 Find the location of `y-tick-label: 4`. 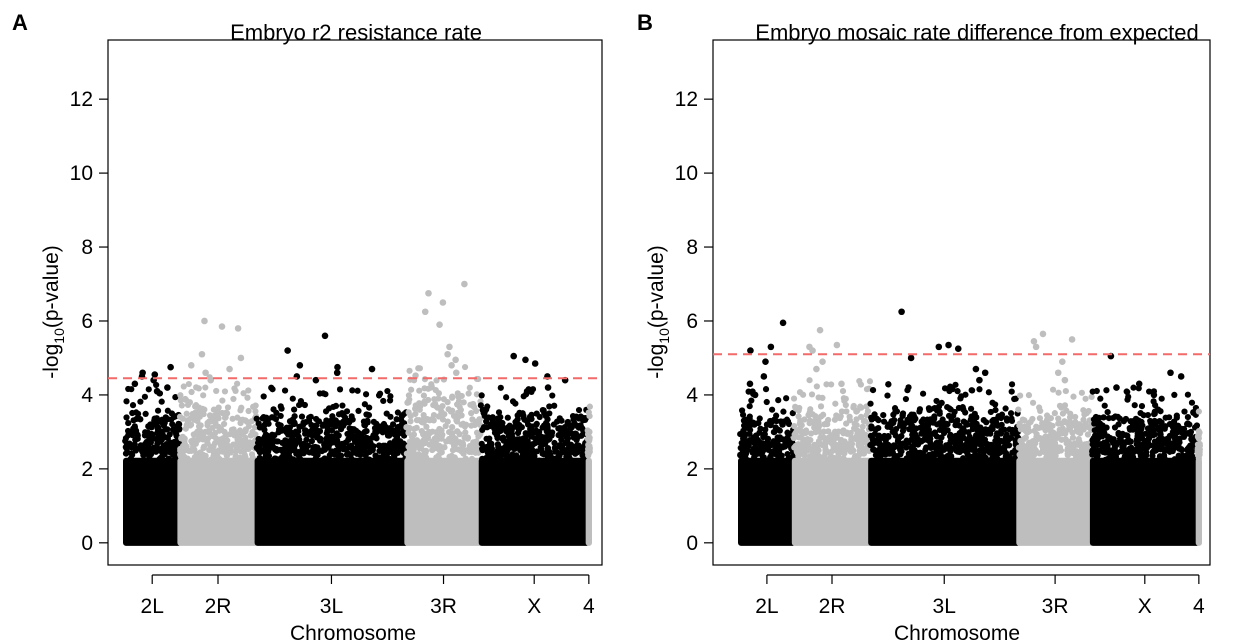

y-tick-label: 4 is located at coordinates (692, 395).